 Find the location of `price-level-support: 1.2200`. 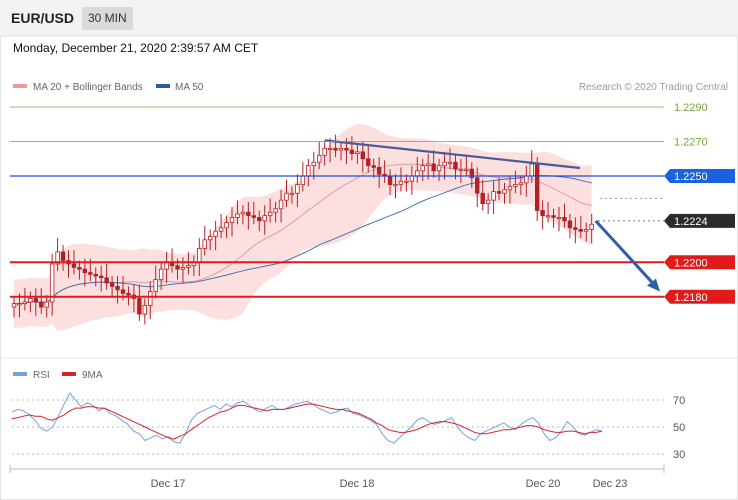

price-level-support: 1.2200 is located at coordinates (372, 262).